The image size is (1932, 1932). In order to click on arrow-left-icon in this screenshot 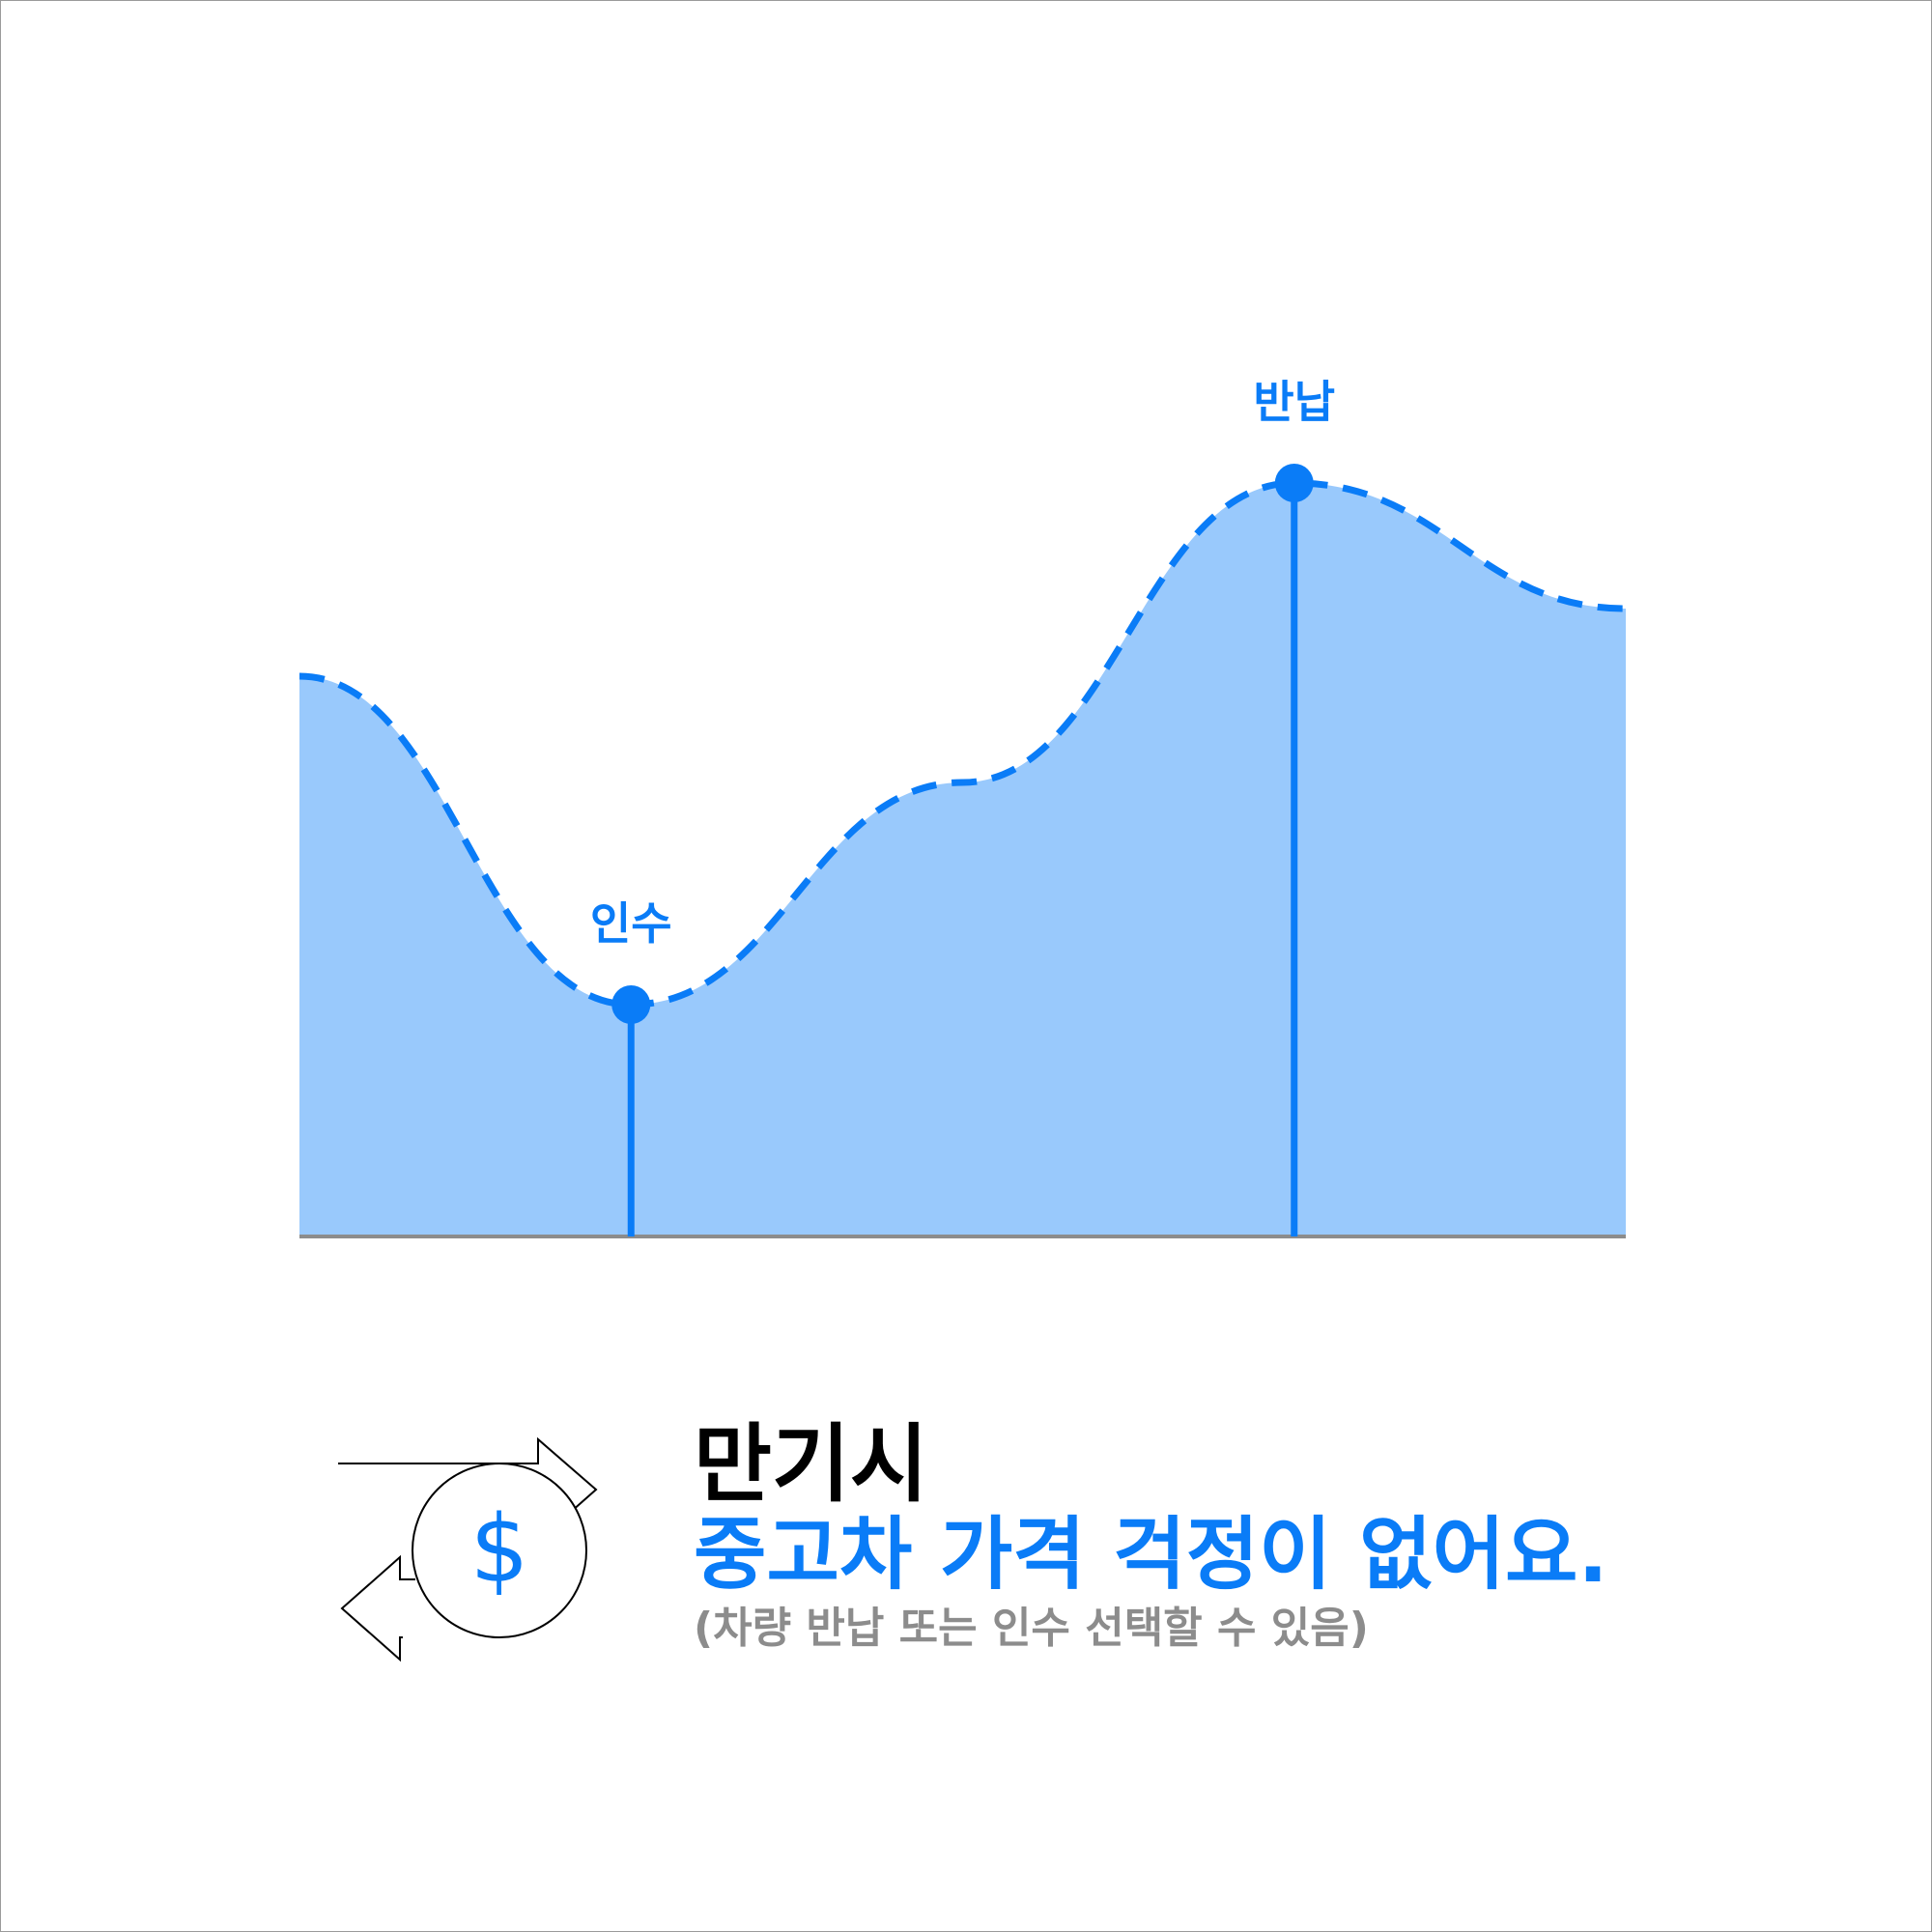, I will do `click(377, 1608)`.